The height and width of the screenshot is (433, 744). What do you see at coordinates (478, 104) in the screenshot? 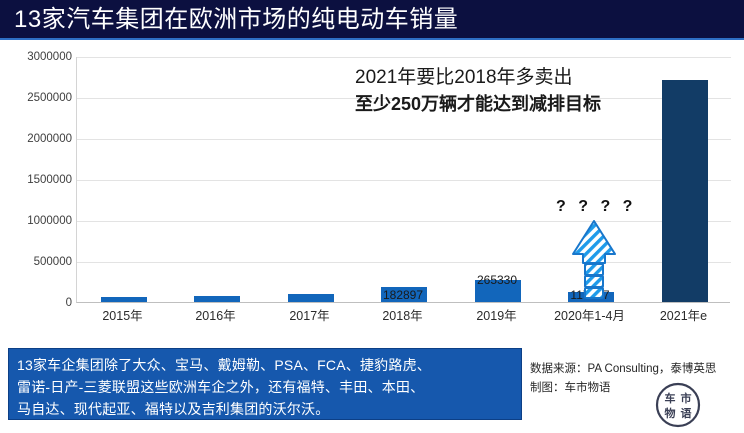
I see `annotation-line-2: 至少250万辆才能达到减排目标` at bounding box center [478, 104].